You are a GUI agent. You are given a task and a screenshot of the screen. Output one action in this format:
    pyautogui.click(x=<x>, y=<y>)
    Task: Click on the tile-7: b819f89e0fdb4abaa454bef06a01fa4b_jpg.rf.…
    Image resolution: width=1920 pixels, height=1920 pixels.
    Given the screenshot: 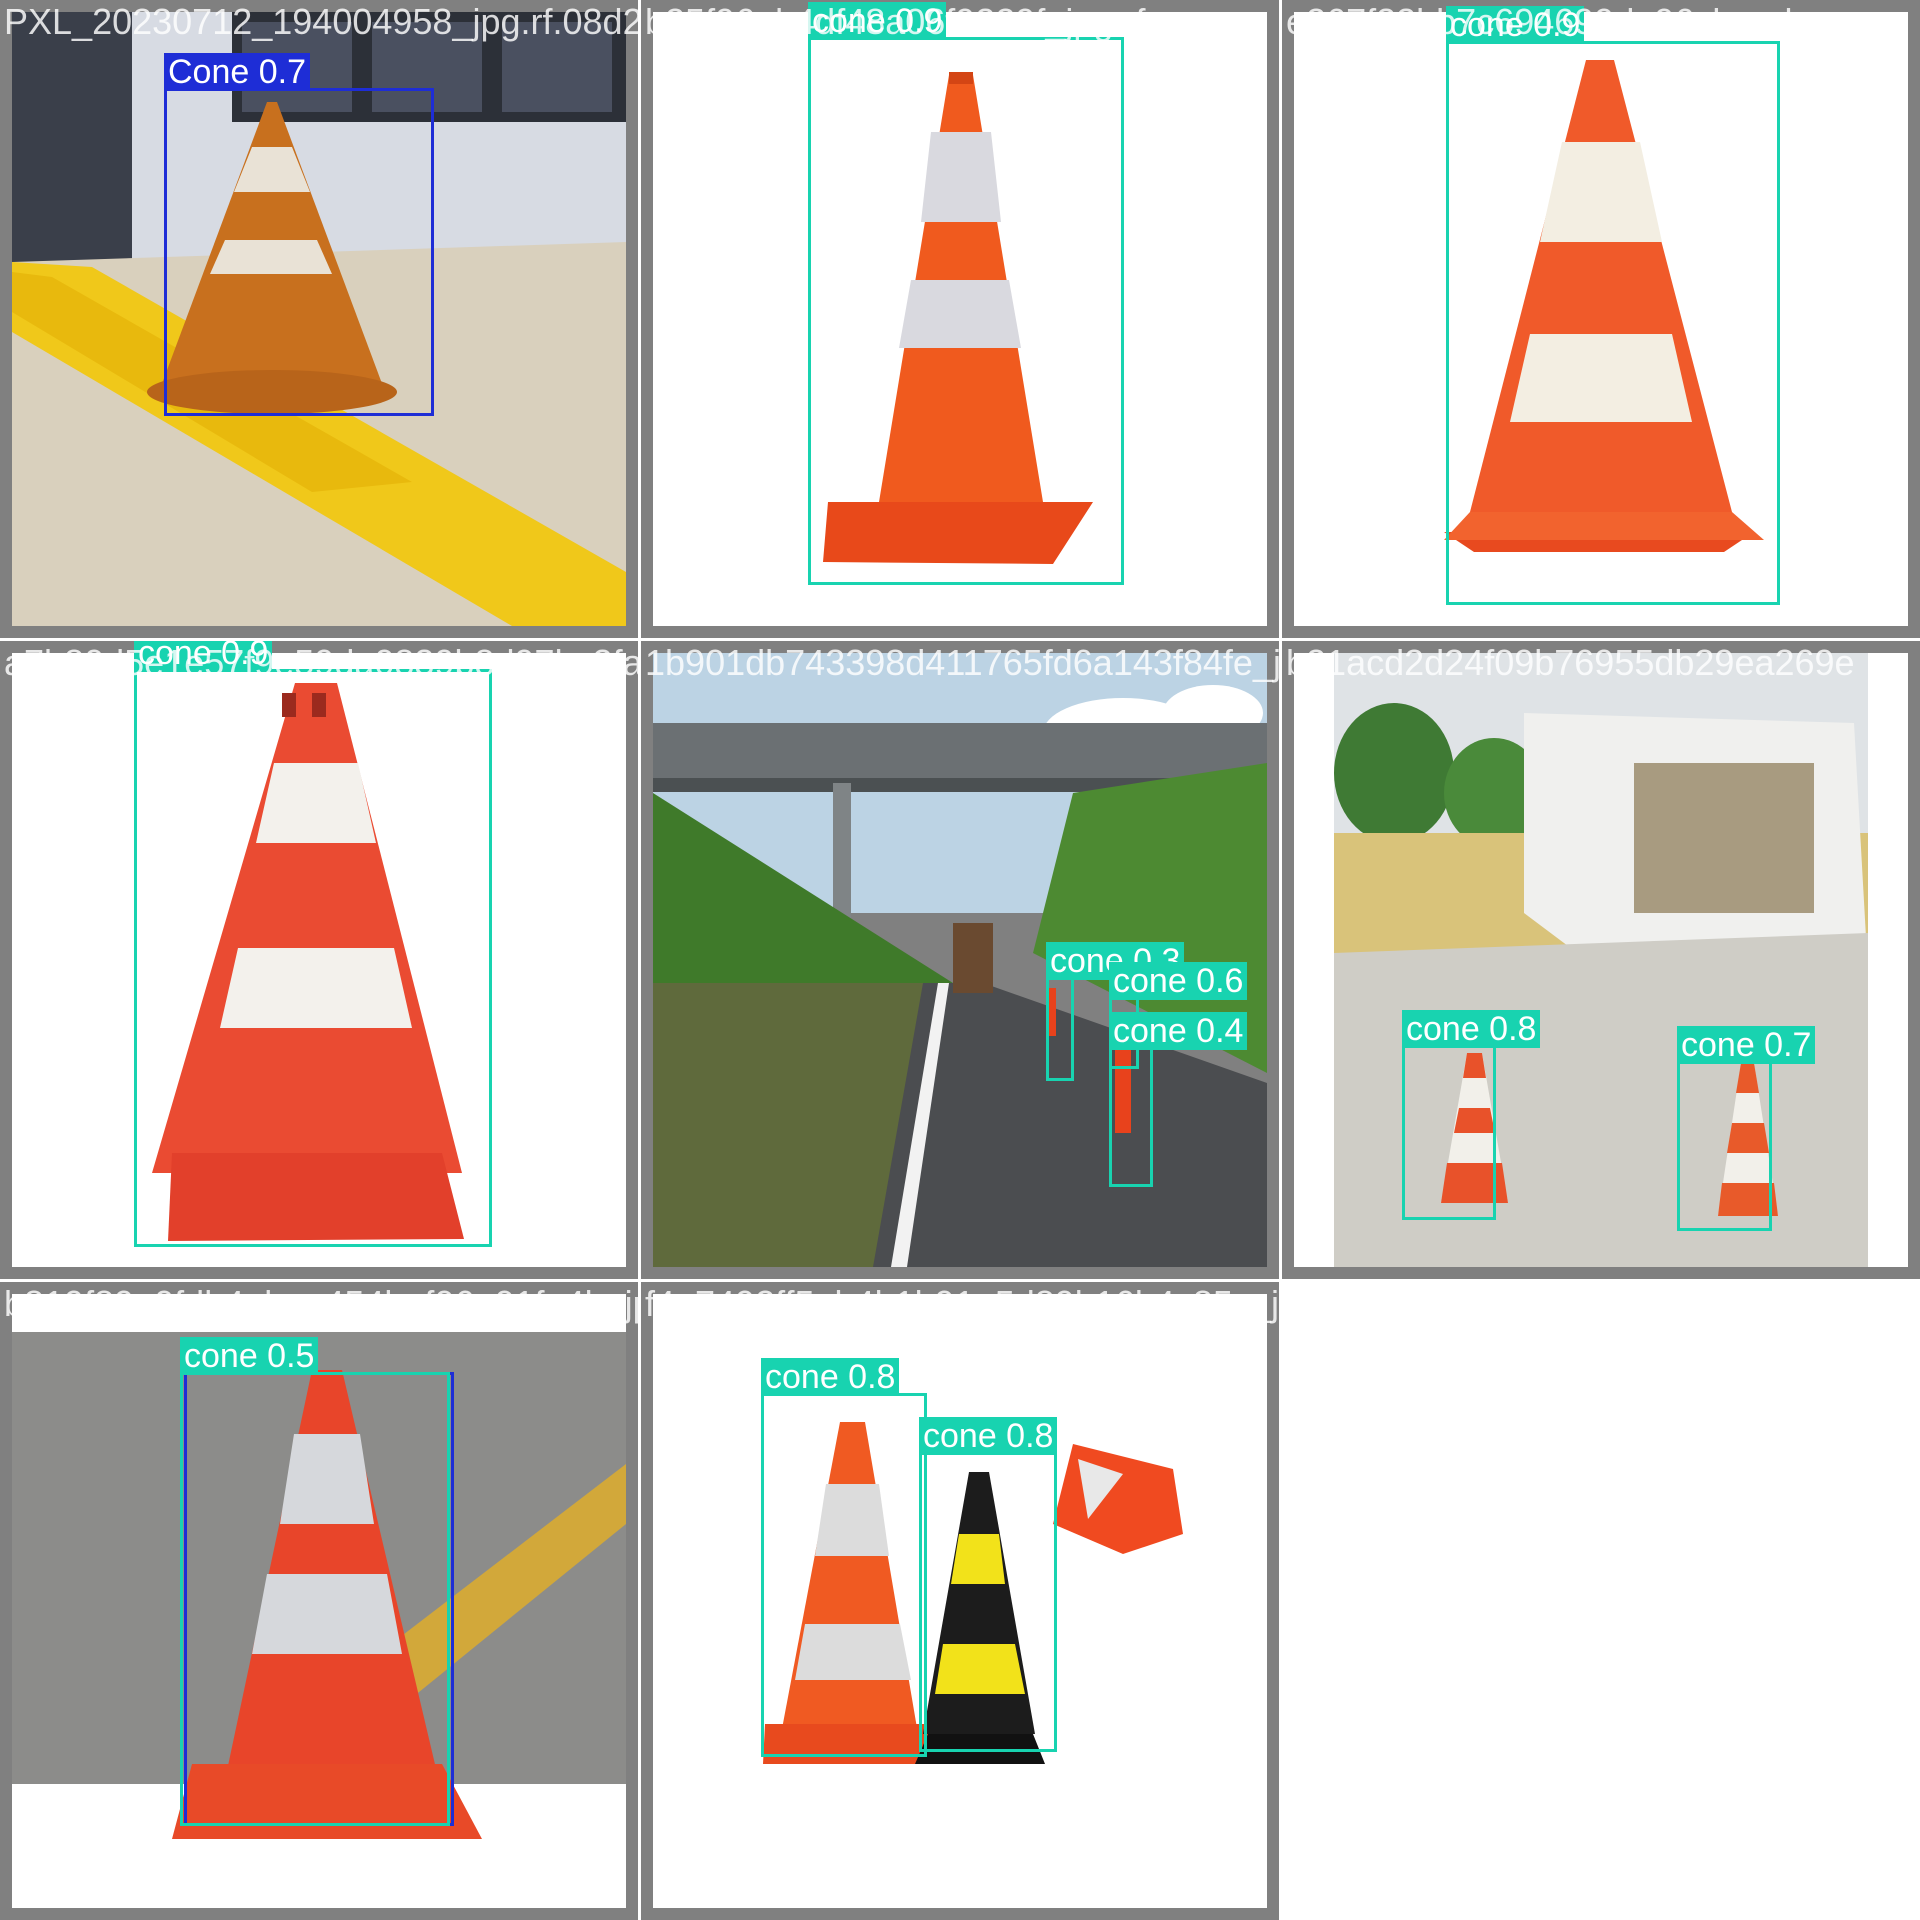 What is the action you would take?
    pyautogui.click(x=319, y=1601)
    